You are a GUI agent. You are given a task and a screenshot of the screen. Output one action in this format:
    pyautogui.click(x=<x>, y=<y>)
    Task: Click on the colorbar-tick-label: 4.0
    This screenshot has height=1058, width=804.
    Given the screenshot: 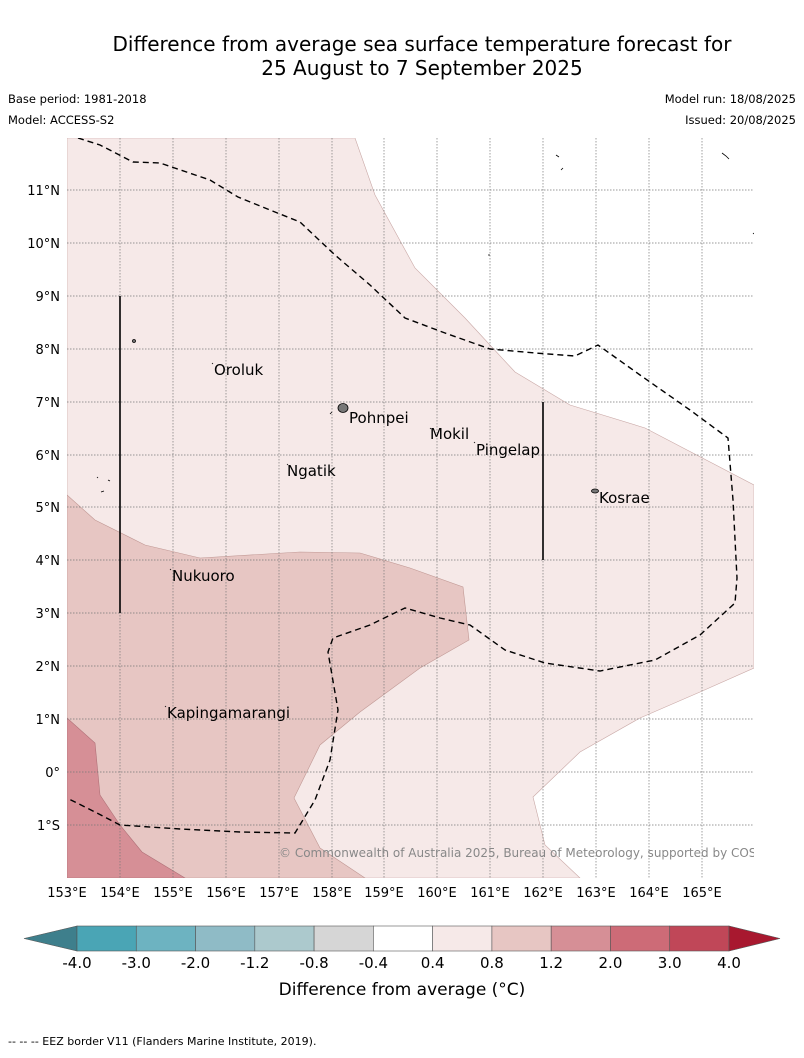 What is the action you would take?
    pyautogui.click(x=729, y=963)
    